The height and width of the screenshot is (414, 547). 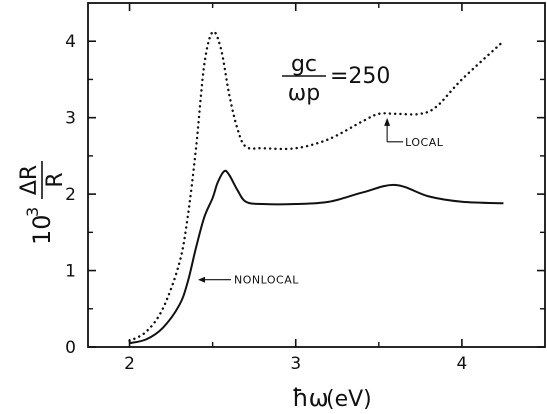 What do you see at coordinates (304, 64) in the screenshot?
I see `parameter-numerator: gc` at bounding box center [304, 64].